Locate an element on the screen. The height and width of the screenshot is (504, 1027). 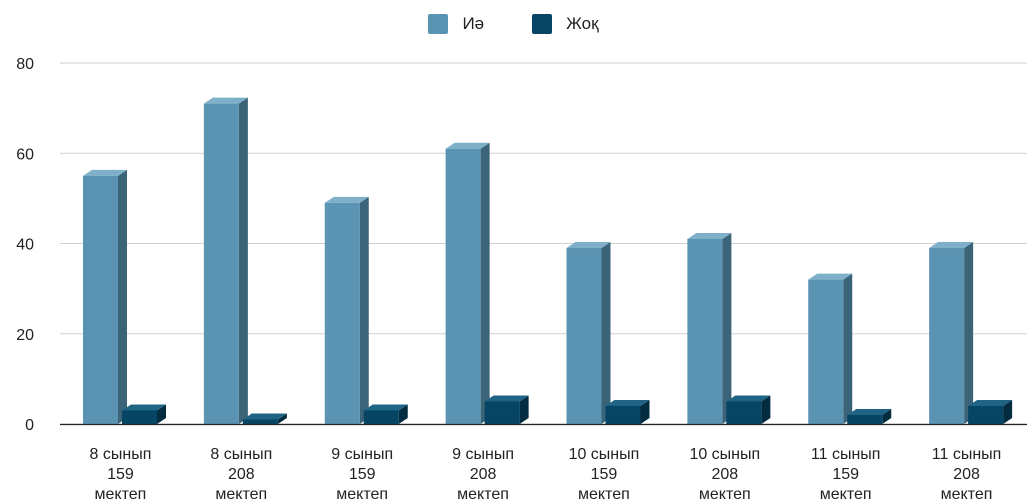
legend-label-zhok: Жоқ is located at coordinates (582, 23).